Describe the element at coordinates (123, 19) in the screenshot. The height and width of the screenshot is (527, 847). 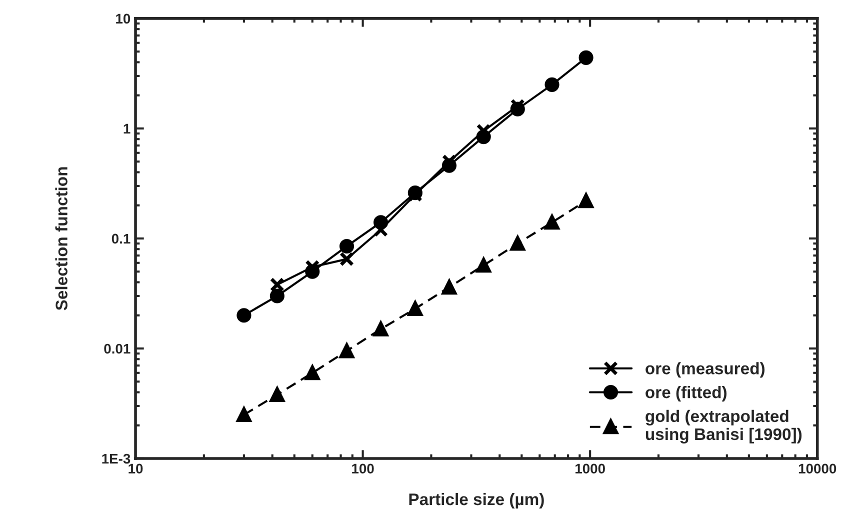
I see `y-tick-label: 10` at that location.